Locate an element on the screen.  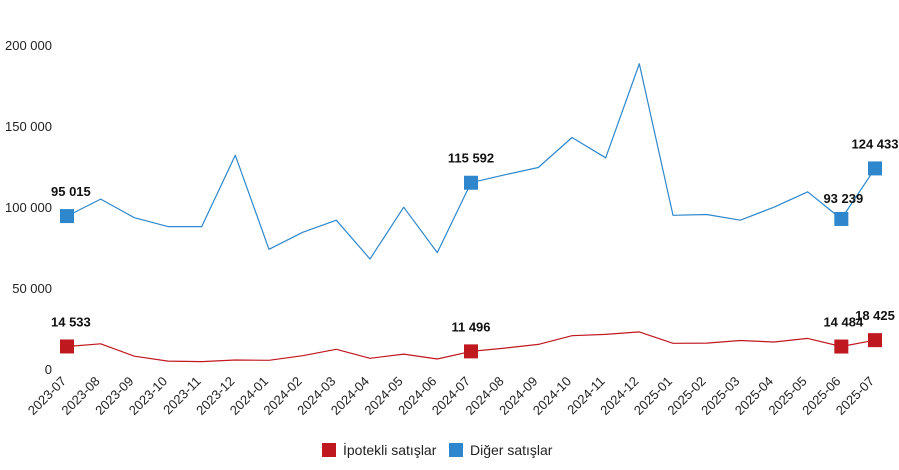
y-tick-label: 0 is located at coordinates (48, 369).